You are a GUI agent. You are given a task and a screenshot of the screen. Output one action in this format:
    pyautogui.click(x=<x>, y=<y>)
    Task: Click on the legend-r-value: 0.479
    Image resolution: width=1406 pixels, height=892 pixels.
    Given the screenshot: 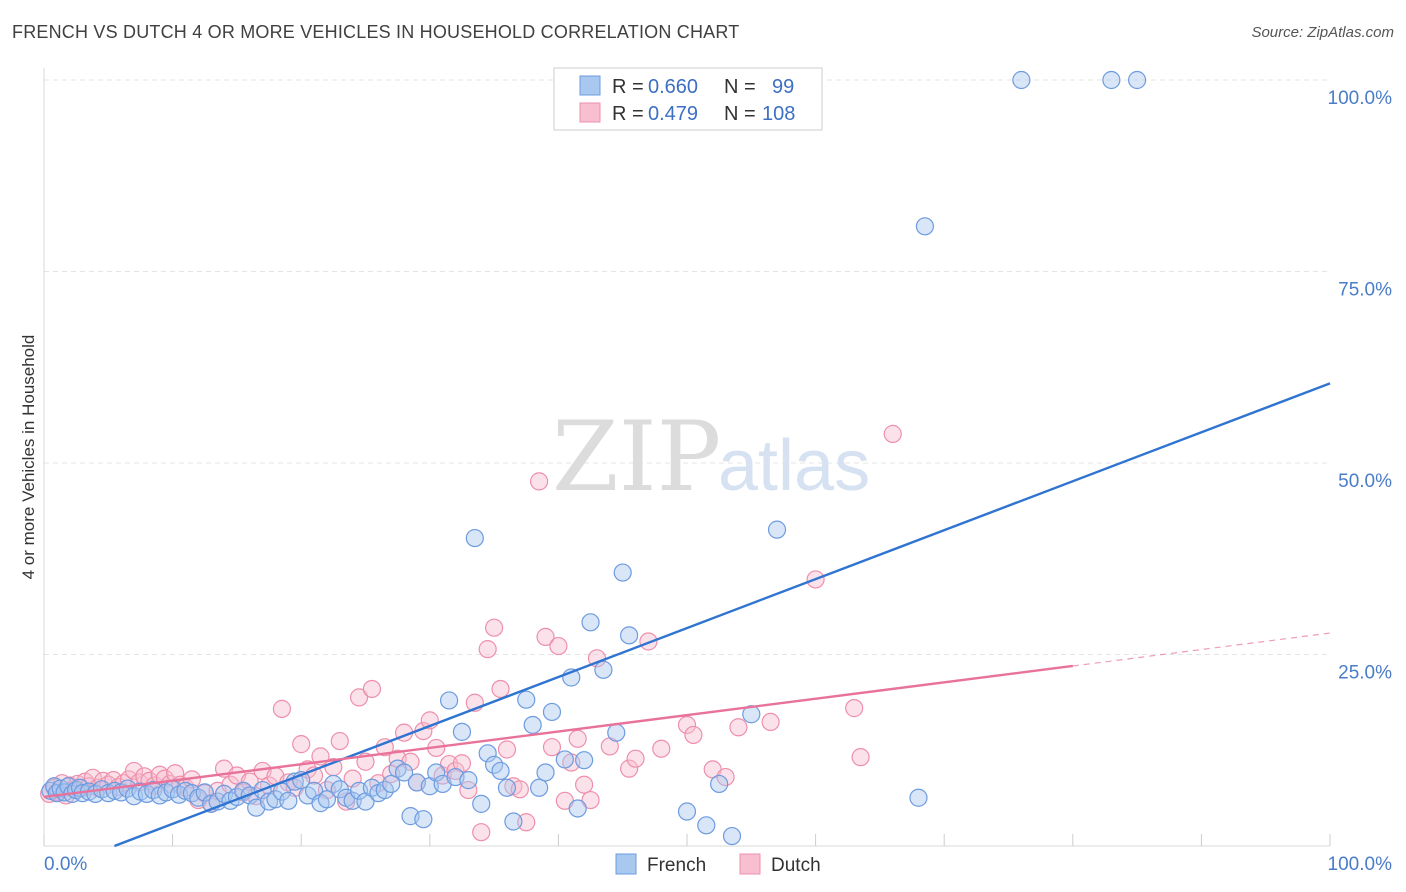 What is the action you would take?
    pyautogui.click(x=673, y=114)
    